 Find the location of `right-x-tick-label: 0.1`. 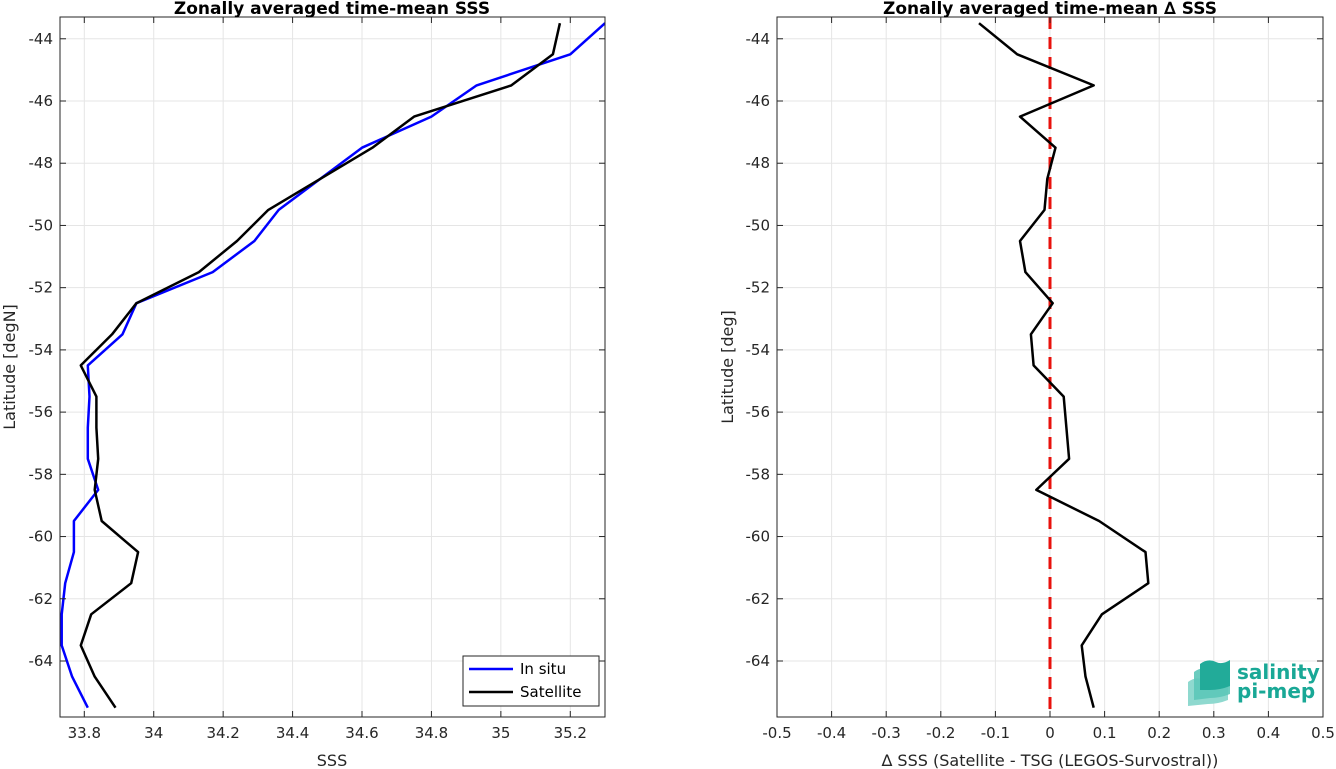

right-x-tick-label: 0.1 is located at coordinates (1105, 733).